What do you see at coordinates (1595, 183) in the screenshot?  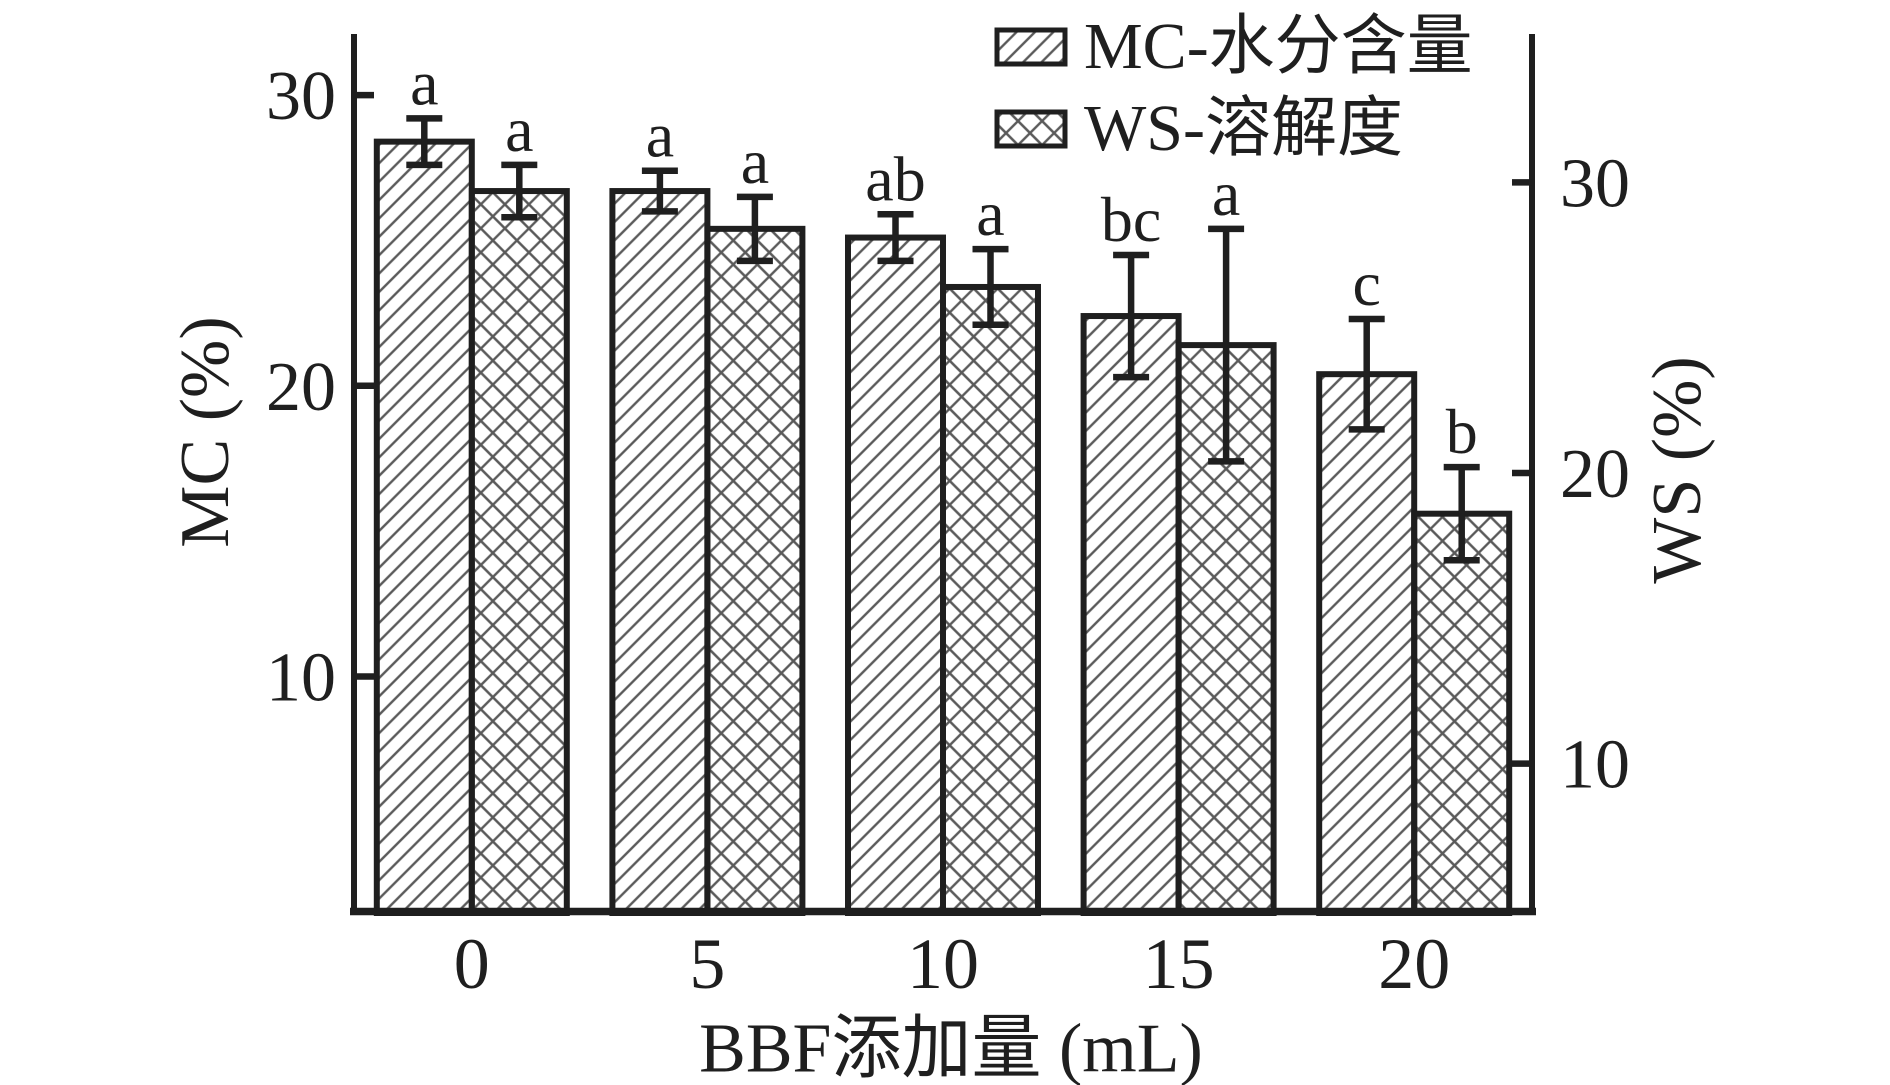 I see `right-axis-tick-label-30: 30` at bounding box center [1595, 183].